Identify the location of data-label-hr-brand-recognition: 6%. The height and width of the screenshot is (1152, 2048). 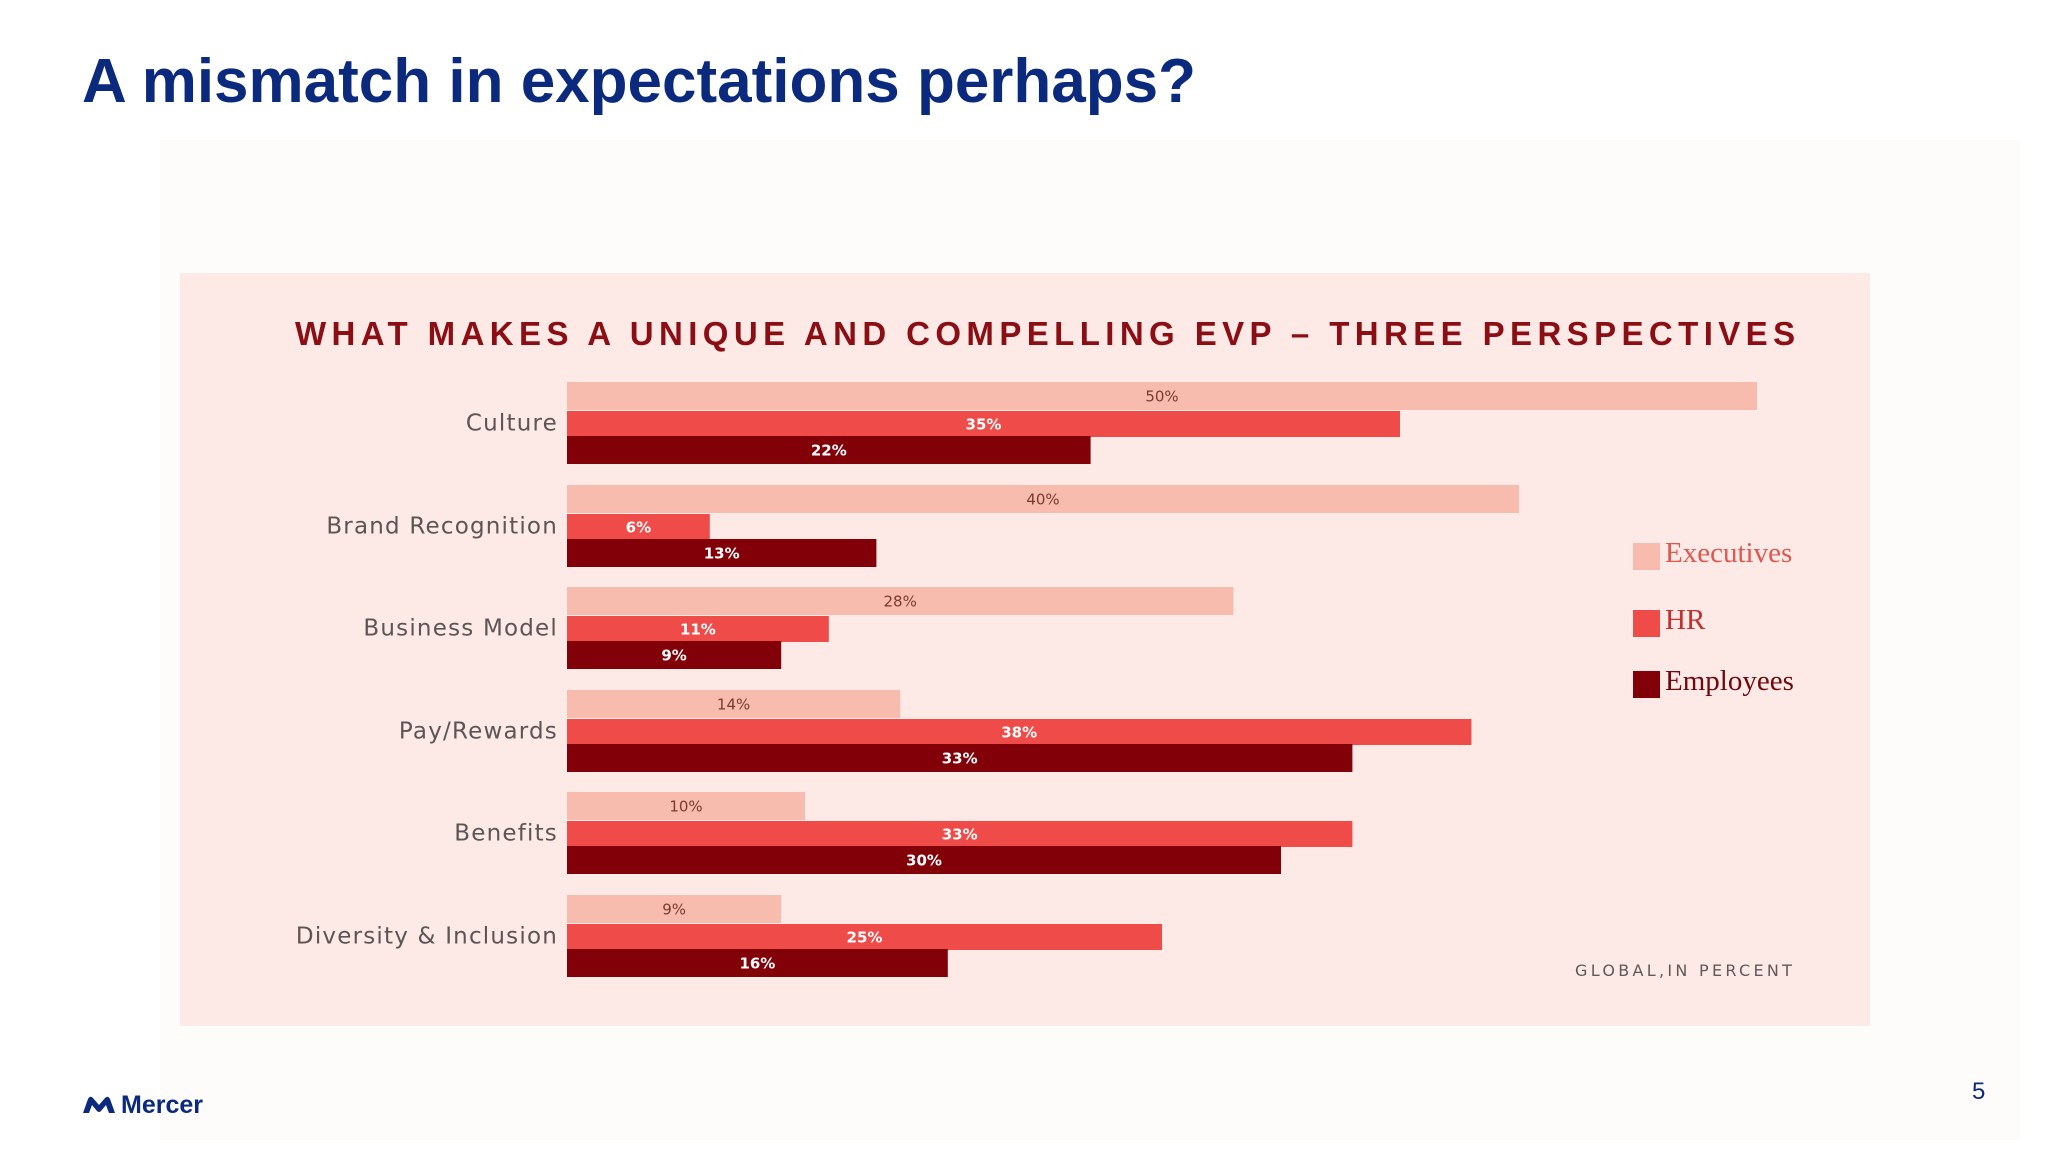
(638, 528).